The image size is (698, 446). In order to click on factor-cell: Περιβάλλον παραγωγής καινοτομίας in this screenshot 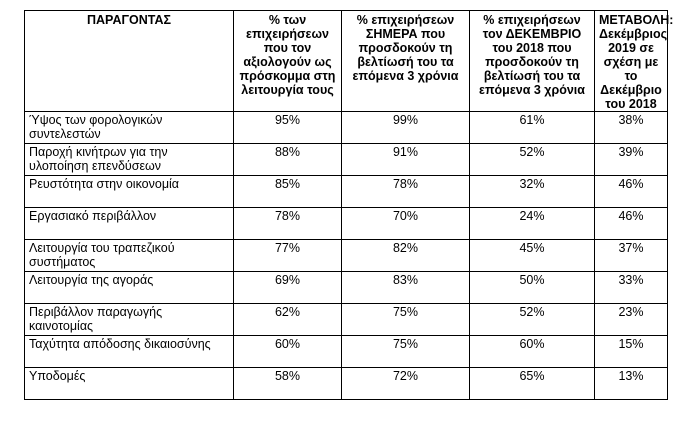, I will do `click(129, 319)`.